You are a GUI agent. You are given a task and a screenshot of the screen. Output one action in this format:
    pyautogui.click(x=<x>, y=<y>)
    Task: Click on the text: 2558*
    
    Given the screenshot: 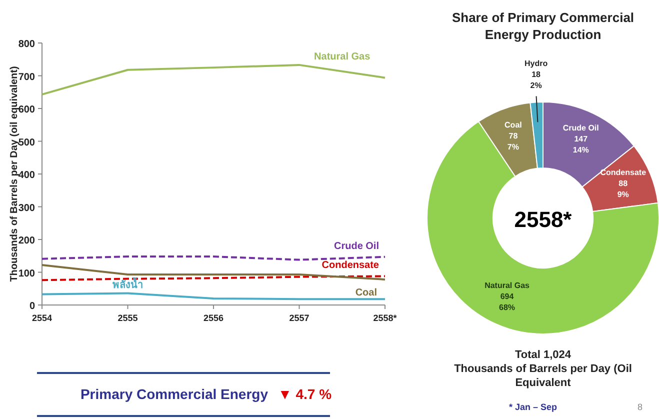 What is the action you would take?
    pyautogui.click(x=543, y=219)
    